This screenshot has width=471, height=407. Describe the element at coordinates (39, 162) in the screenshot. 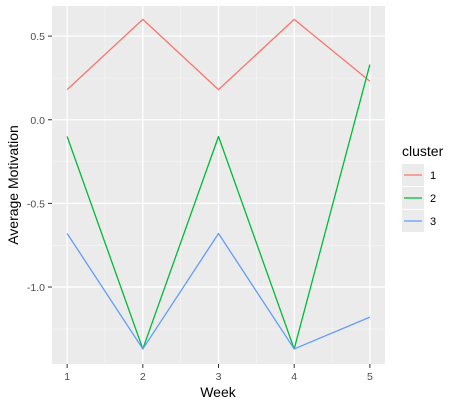

I see `y-axis: 0.5 0.0 -0.5 -1.0` at that location.